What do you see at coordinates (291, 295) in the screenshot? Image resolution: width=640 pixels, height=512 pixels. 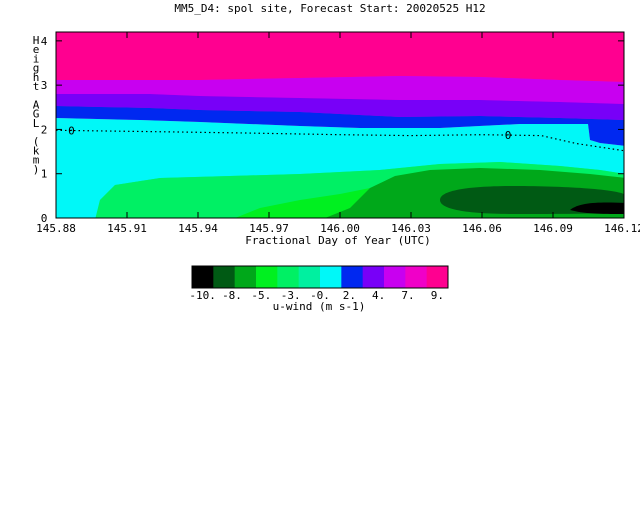 I see `colorbar-tick-label: -3.` at bounding box center [291, 295].